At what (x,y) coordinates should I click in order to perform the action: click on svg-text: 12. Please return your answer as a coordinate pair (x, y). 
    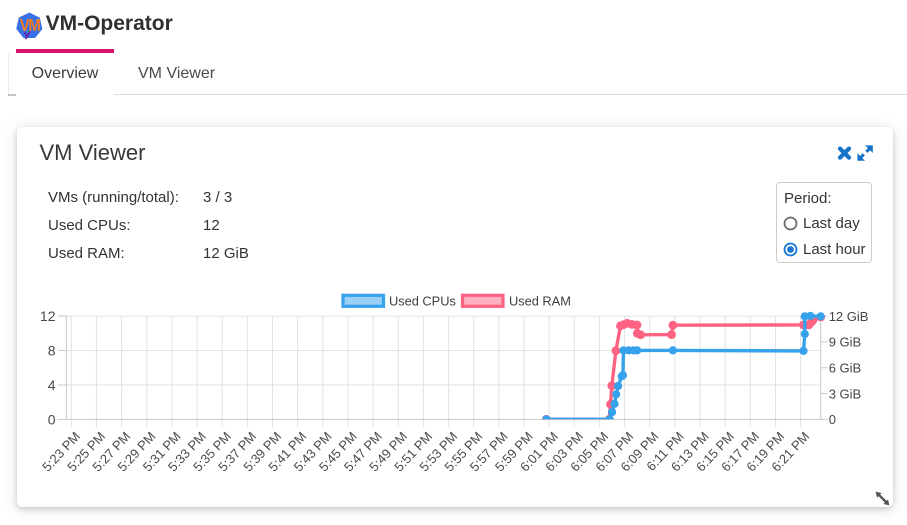
    Looking at the image, I should click on (48, 316).